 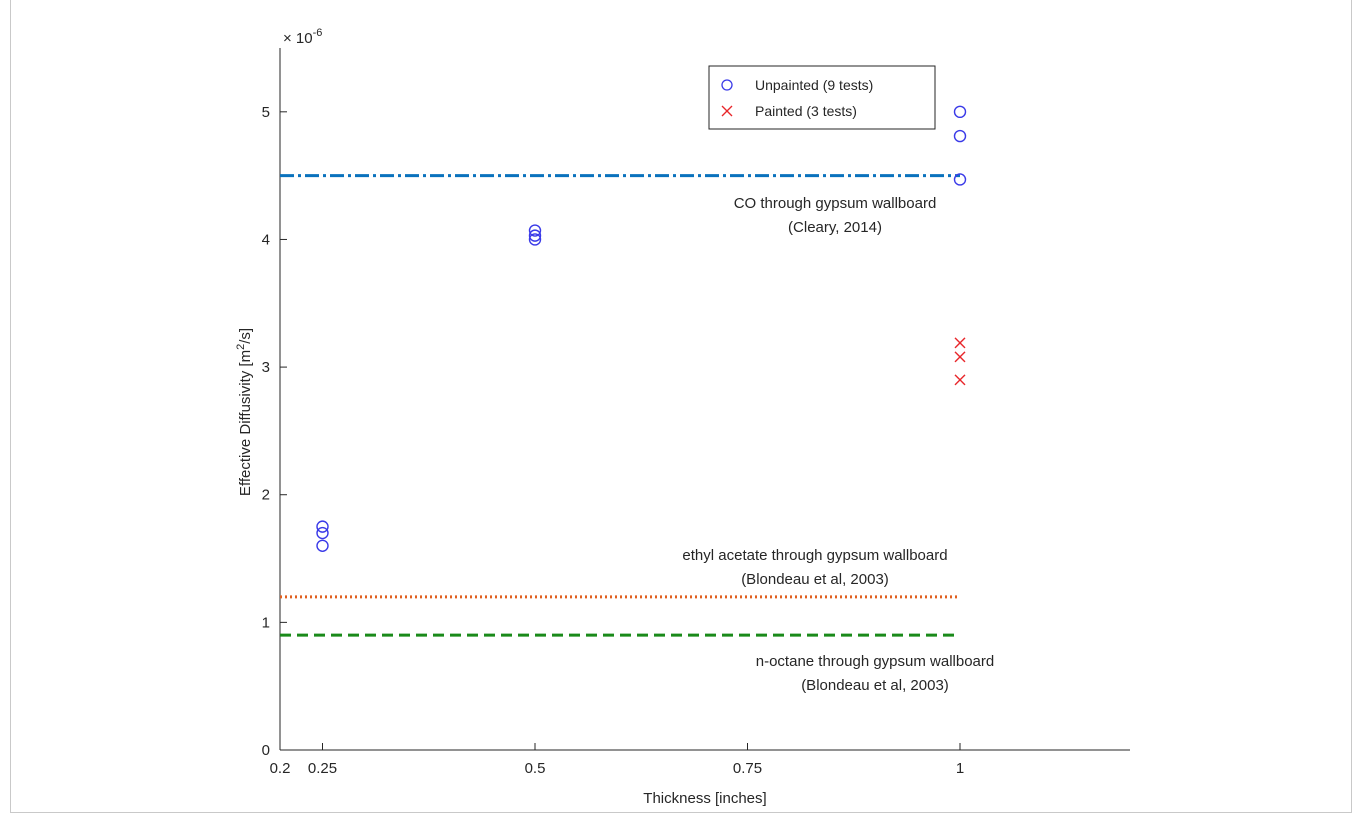 What do you see at coordinates (960, 768) in the screenshot?
I see `x-tick-label: 1` at bounding box center [960, 768].